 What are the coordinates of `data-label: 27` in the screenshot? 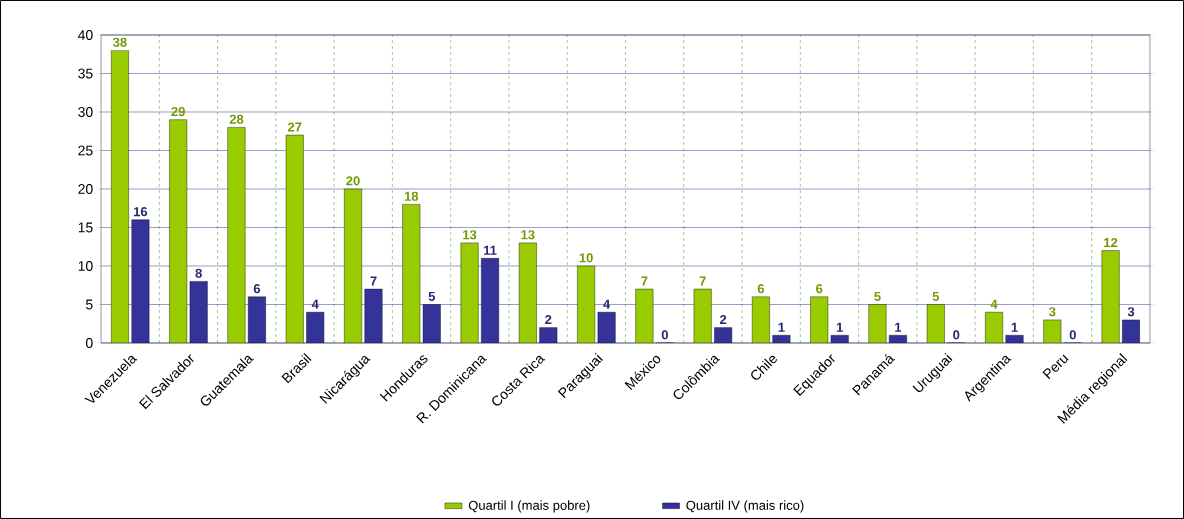 It's located at (294, 127).